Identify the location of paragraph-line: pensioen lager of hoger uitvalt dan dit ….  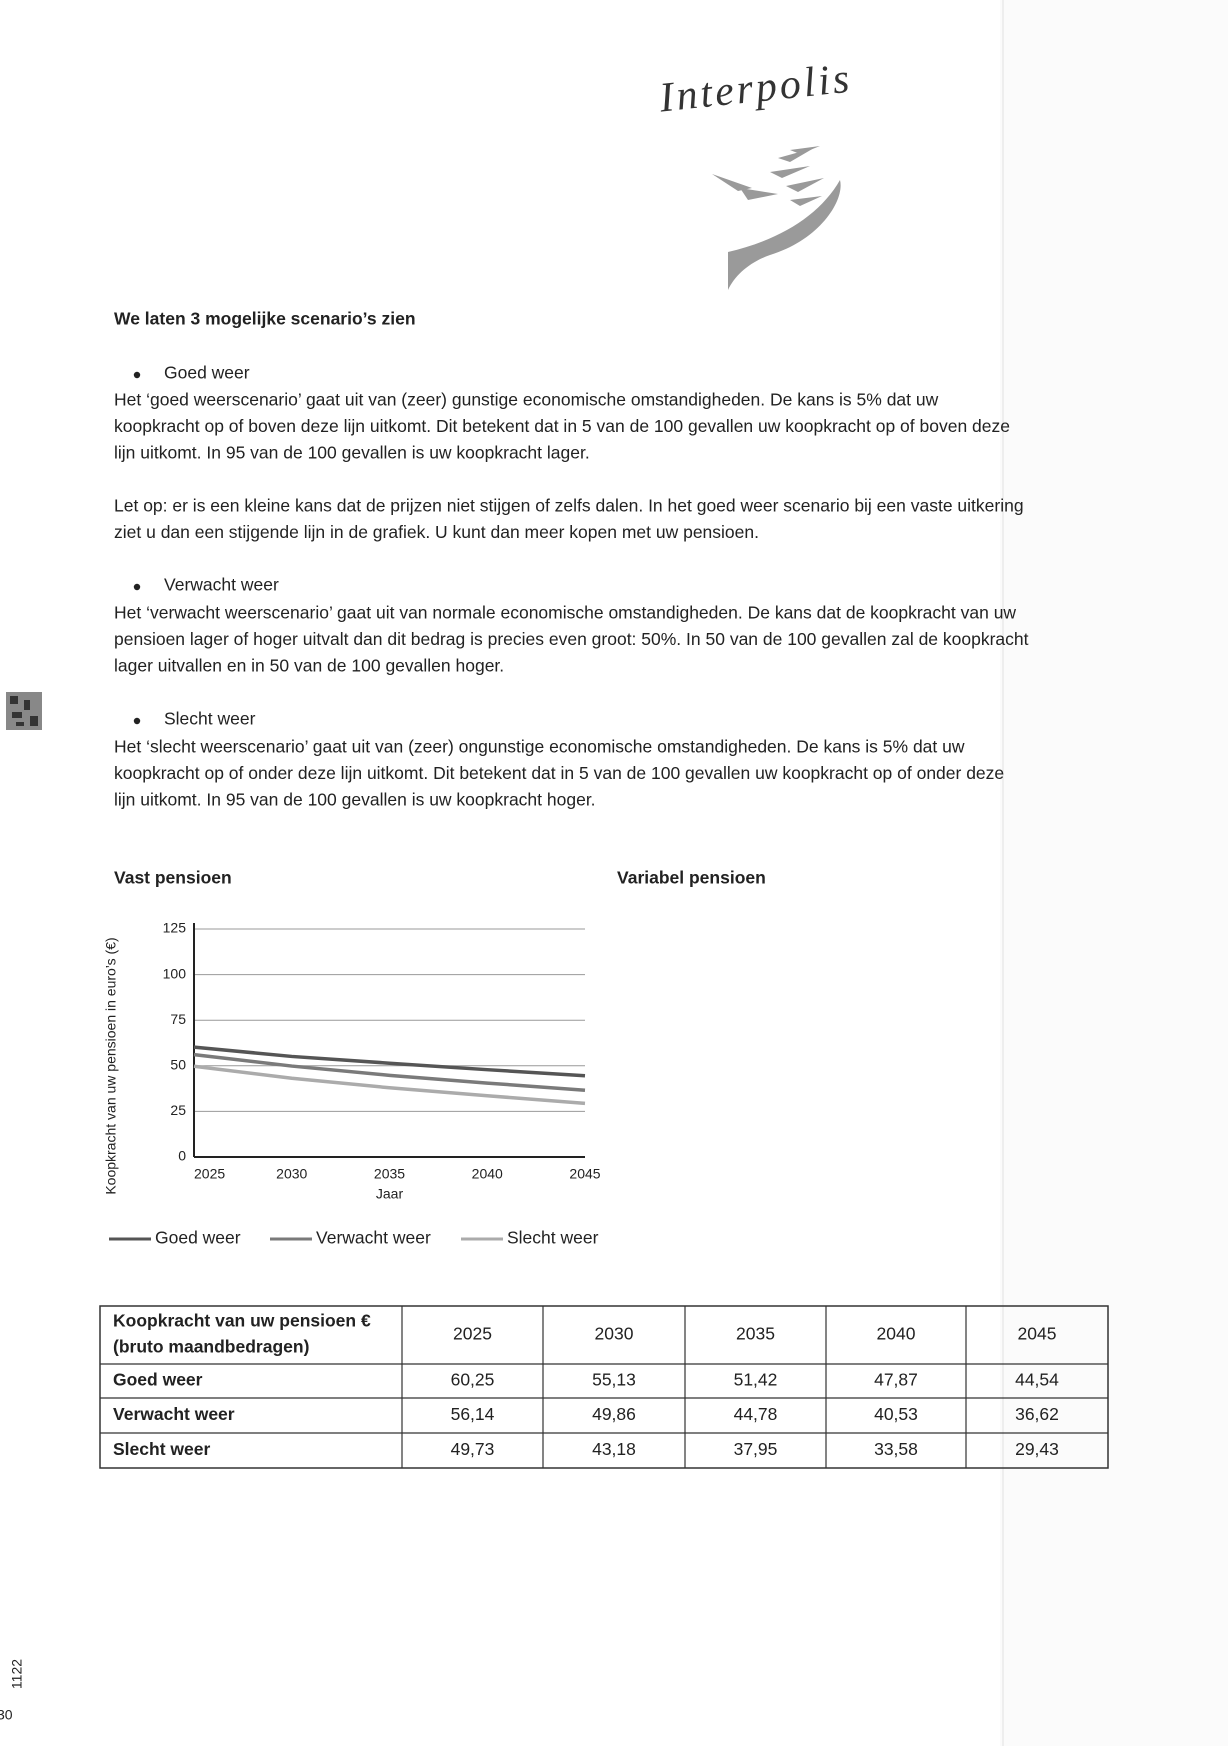
(571, 639).